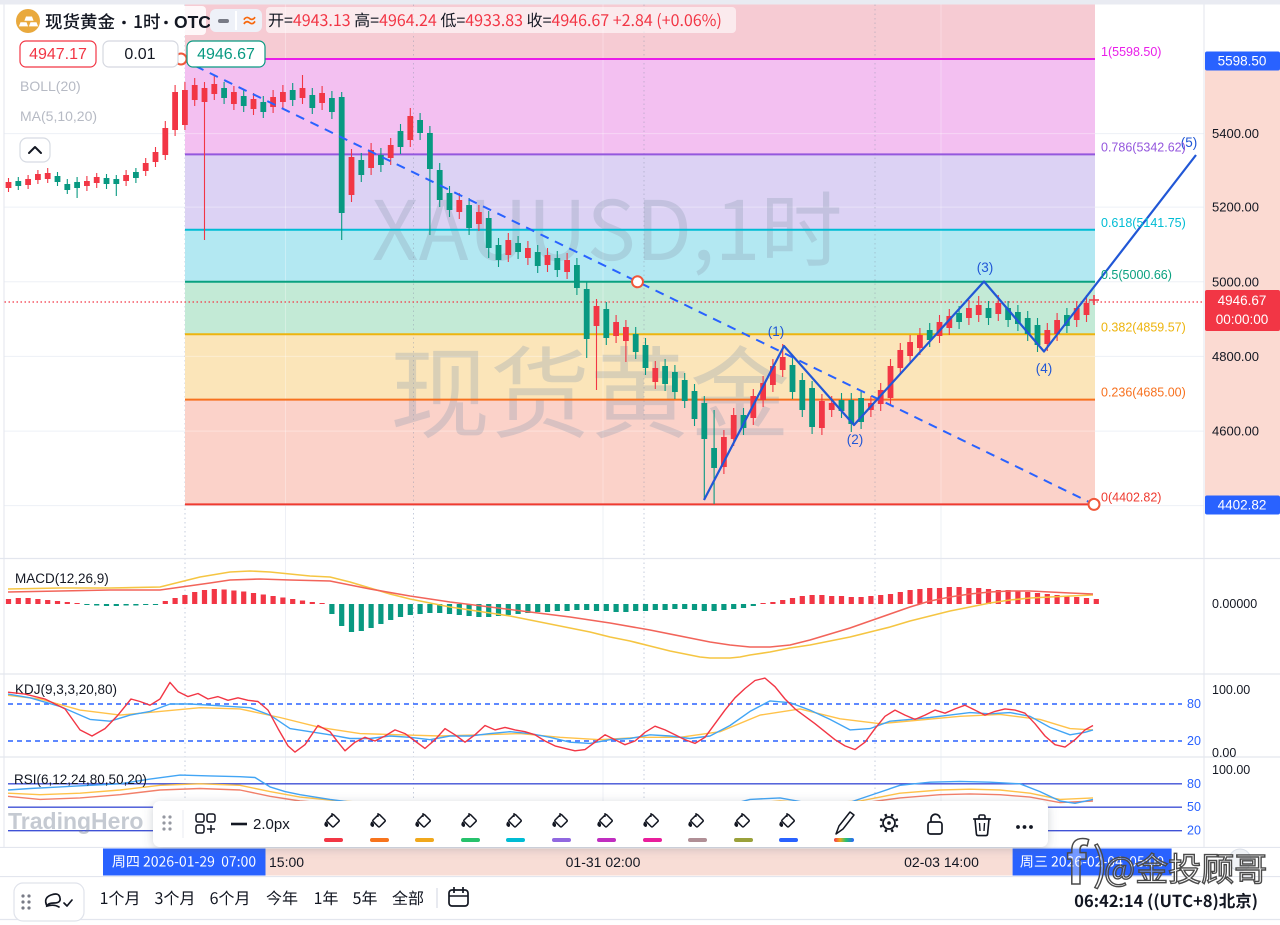 Image resolution: width=1280 pixels, height=925 pixels. I want to click on svg-text: 0.00, so click(1224, 753).